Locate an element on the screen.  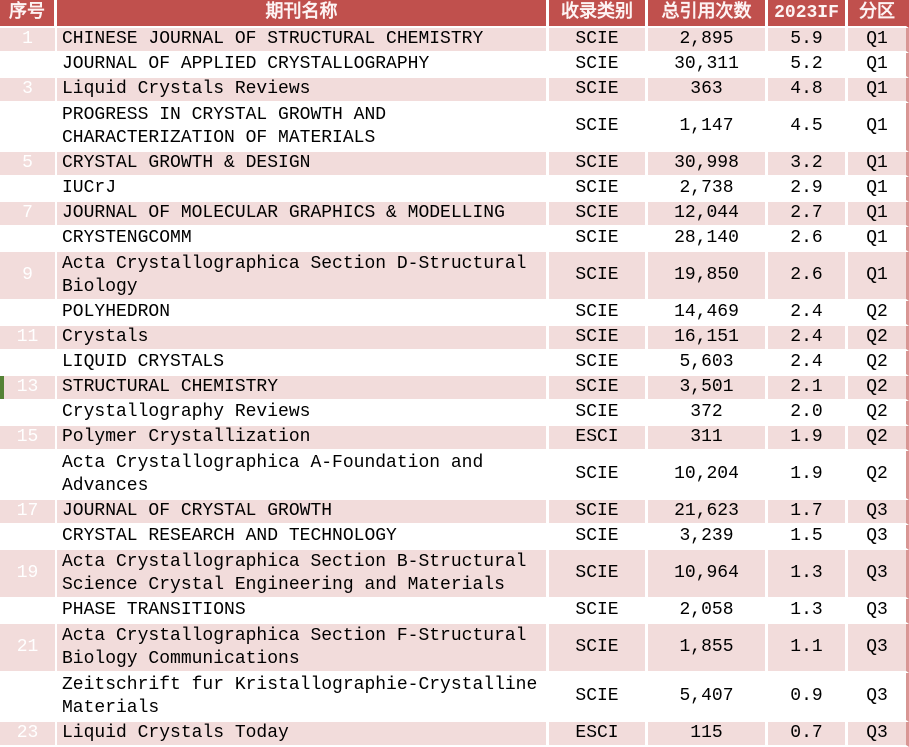
table-row: 23 Liquid Crystals Today ESCI 115 0.7 Q3 is located at coordinates (454, 734).